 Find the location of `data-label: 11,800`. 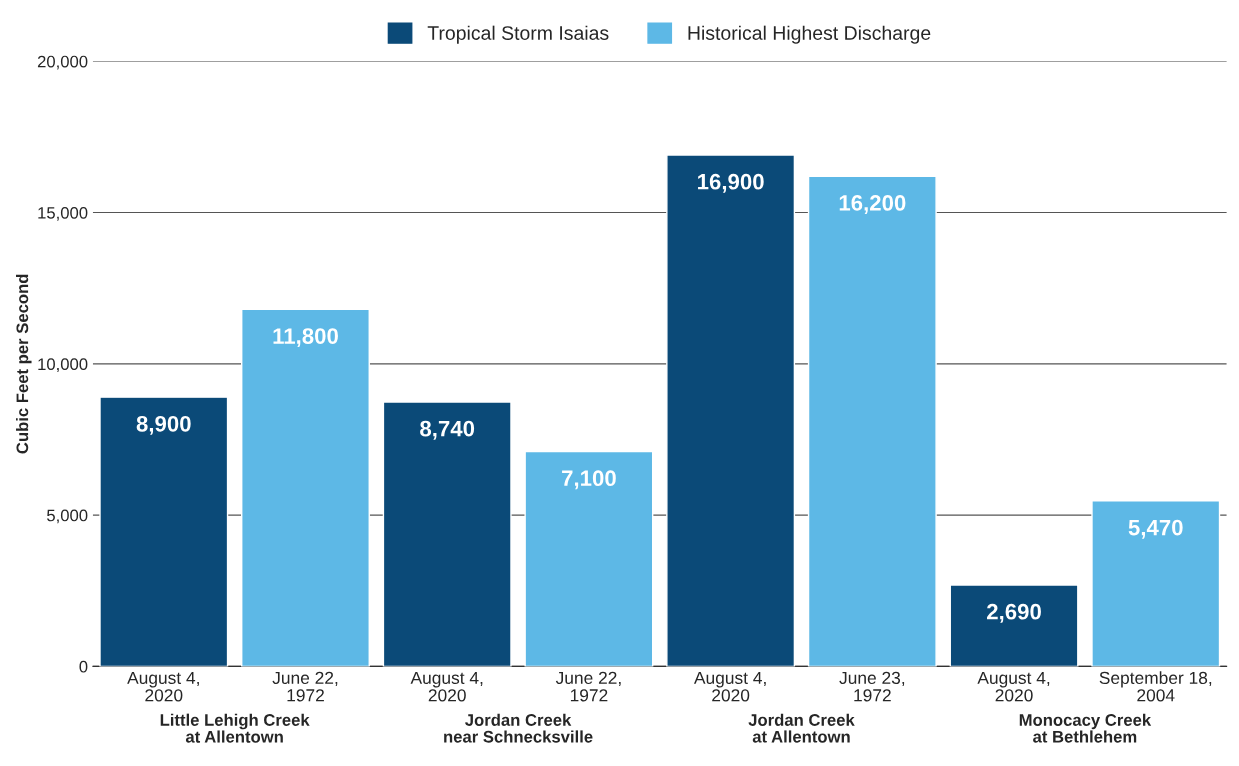

data-label: 11,800 is located at coordinates (305, 338).